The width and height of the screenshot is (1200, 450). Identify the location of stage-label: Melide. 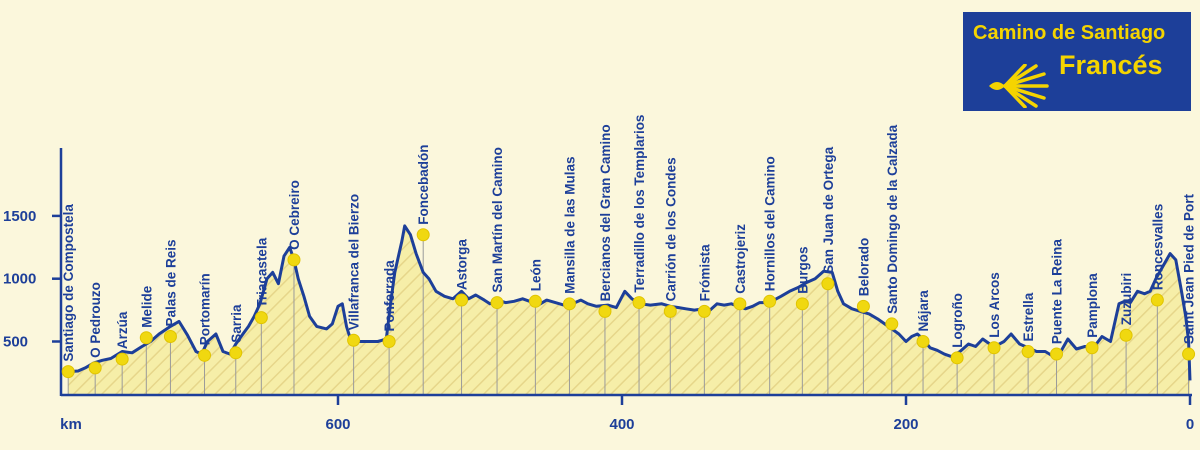
(146, 306).